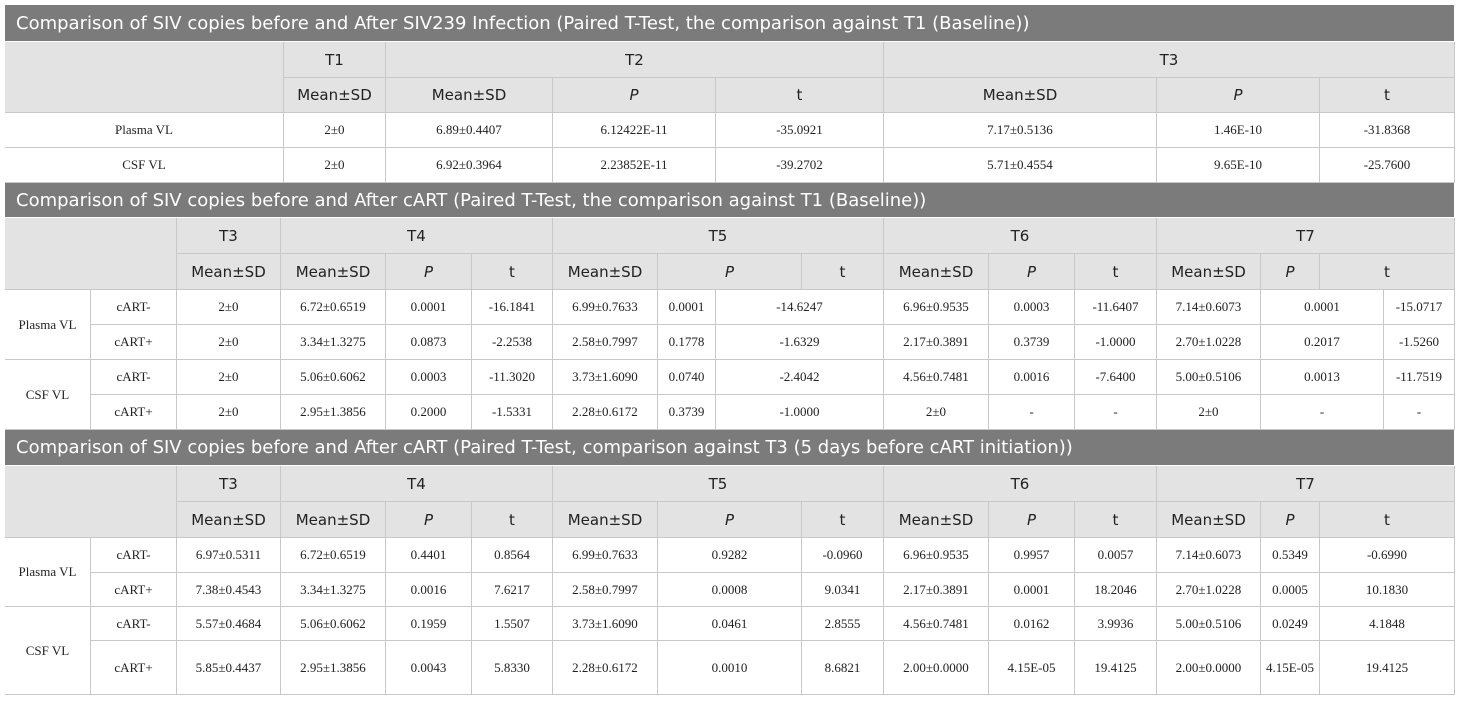 The image size is (1460, 701). What do you see at coordinates (512, 624) in the screenshot?
I see `data-cell: 1.5507` at bounding box center [512, 624].